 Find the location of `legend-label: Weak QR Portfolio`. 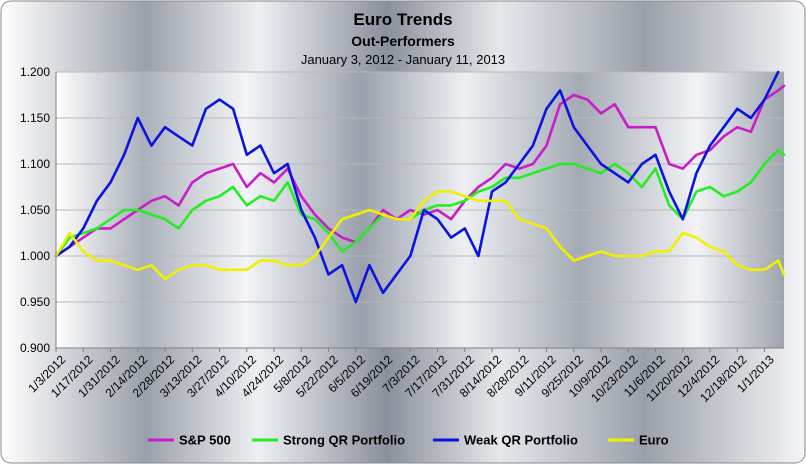

legend-label: Weak QR Portfolio is located at coordinates (521, 440).